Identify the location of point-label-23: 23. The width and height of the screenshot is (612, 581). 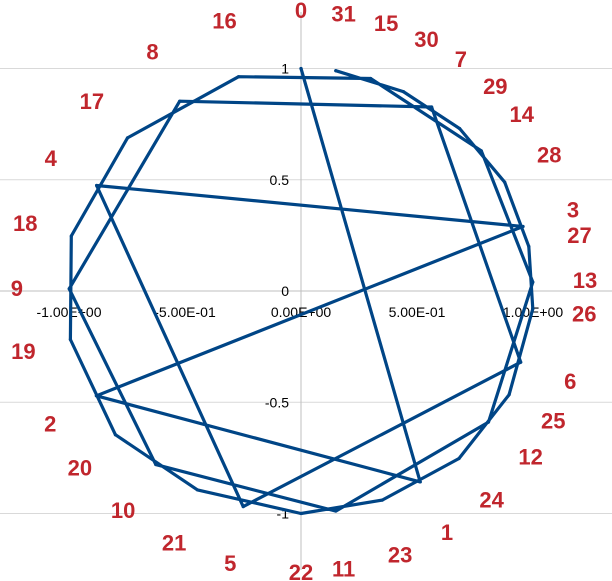
(400, 554).